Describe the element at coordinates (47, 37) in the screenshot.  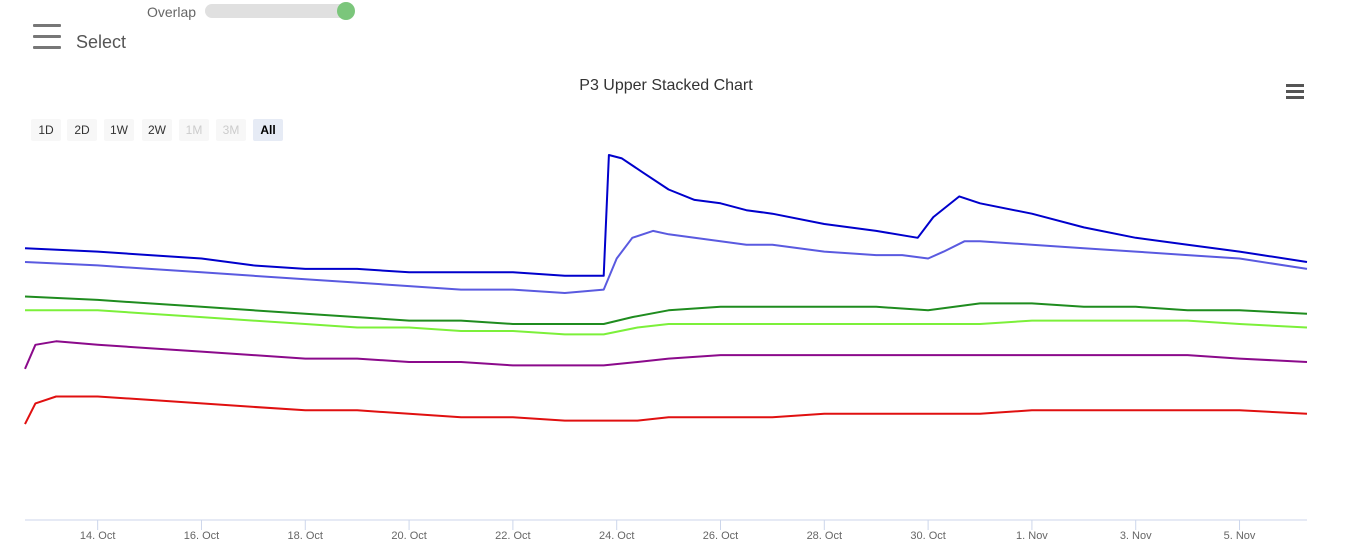
I see `hamburger-menu-icon` at that location.